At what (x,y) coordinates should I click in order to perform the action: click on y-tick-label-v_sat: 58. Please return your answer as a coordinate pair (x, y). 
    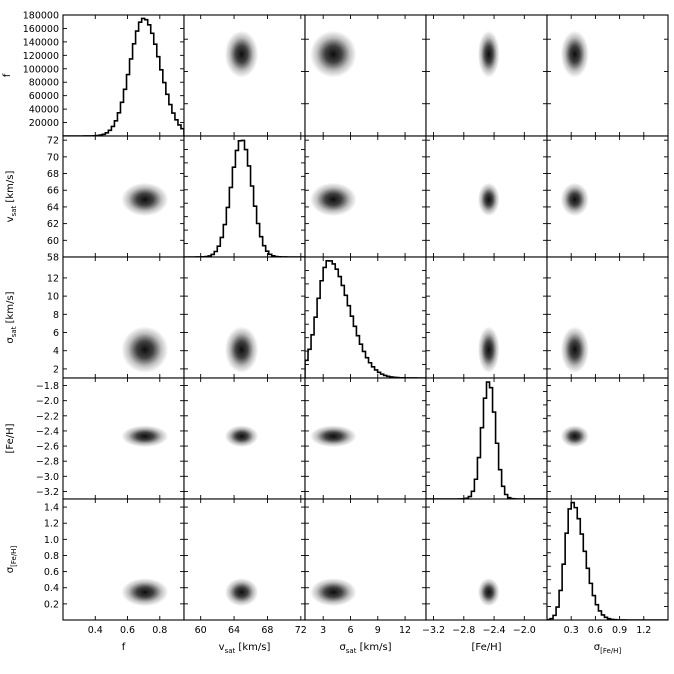
    Looking at the image, I should click on (53, 258).